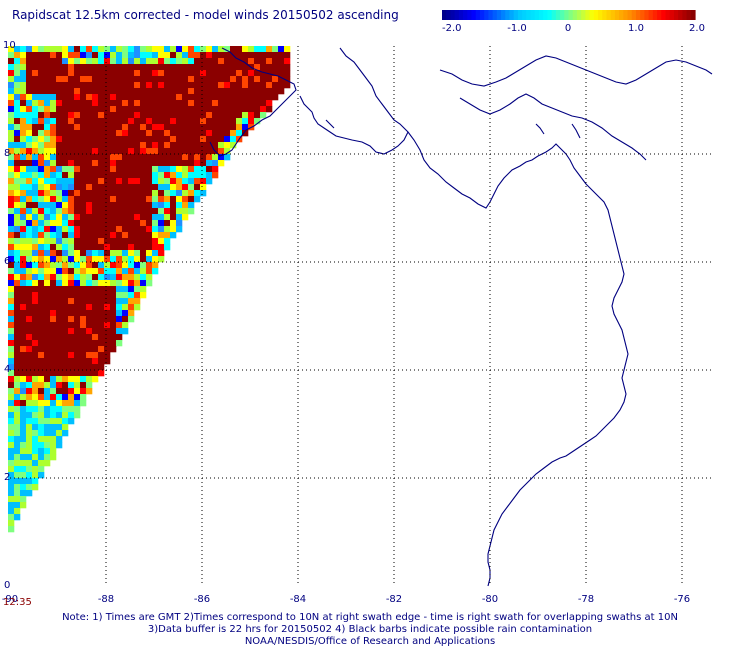 The width and height of the screenshot is (740, 650). Describe the element at coordinates (517, 28) in the screenshot. I see `colorbar-label: -1.0` at that location.